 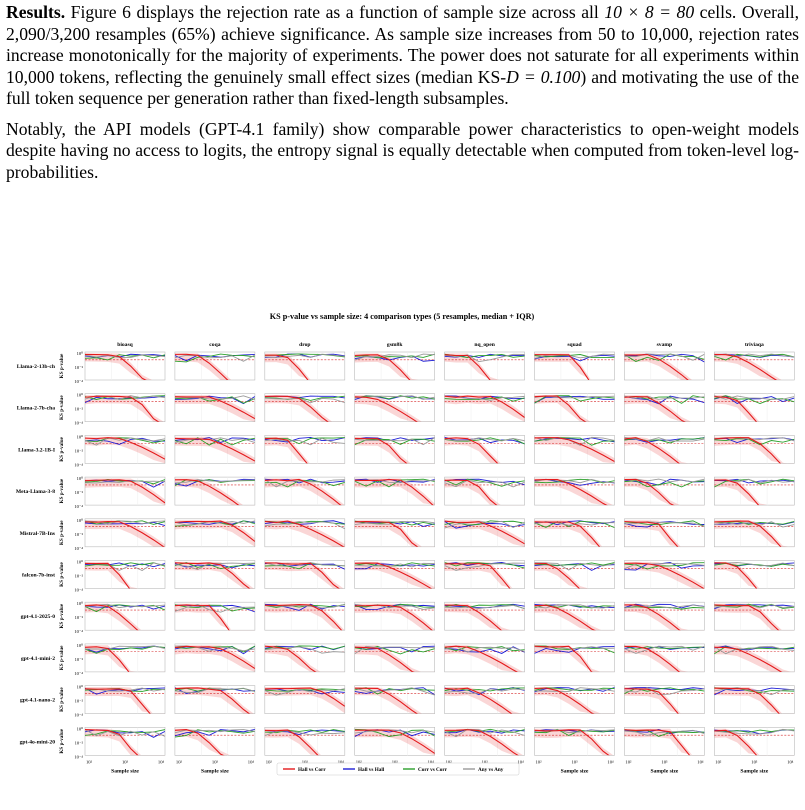 What do you see at coordinates (214, 345) in the screenshot?
I see `column-header-coqa: coqa` at bounding box center [214, 345].